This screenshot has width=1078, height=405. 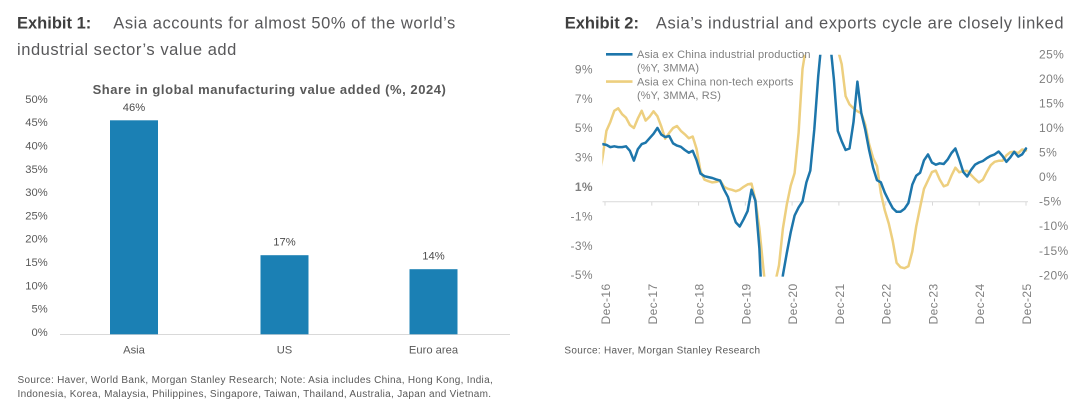 I want to click on svg-text: Dec-24, so click(x=980, y=303).